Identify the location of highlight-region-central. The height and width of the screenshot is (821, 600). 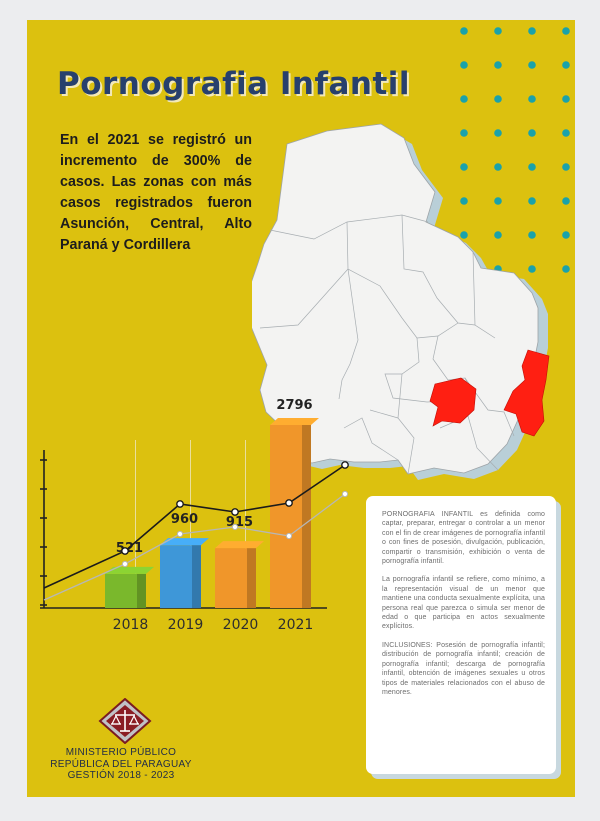
(453, 402).